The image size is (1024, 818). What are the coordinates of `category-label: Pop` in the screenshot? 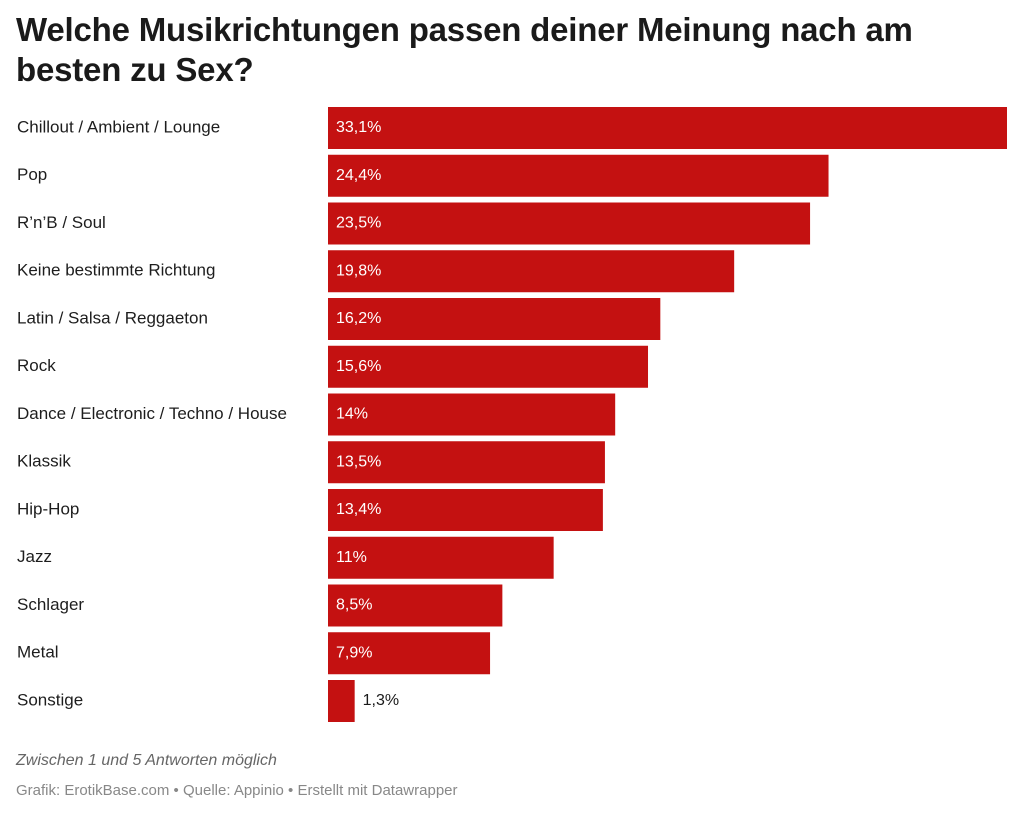 It's located at (32, 174).